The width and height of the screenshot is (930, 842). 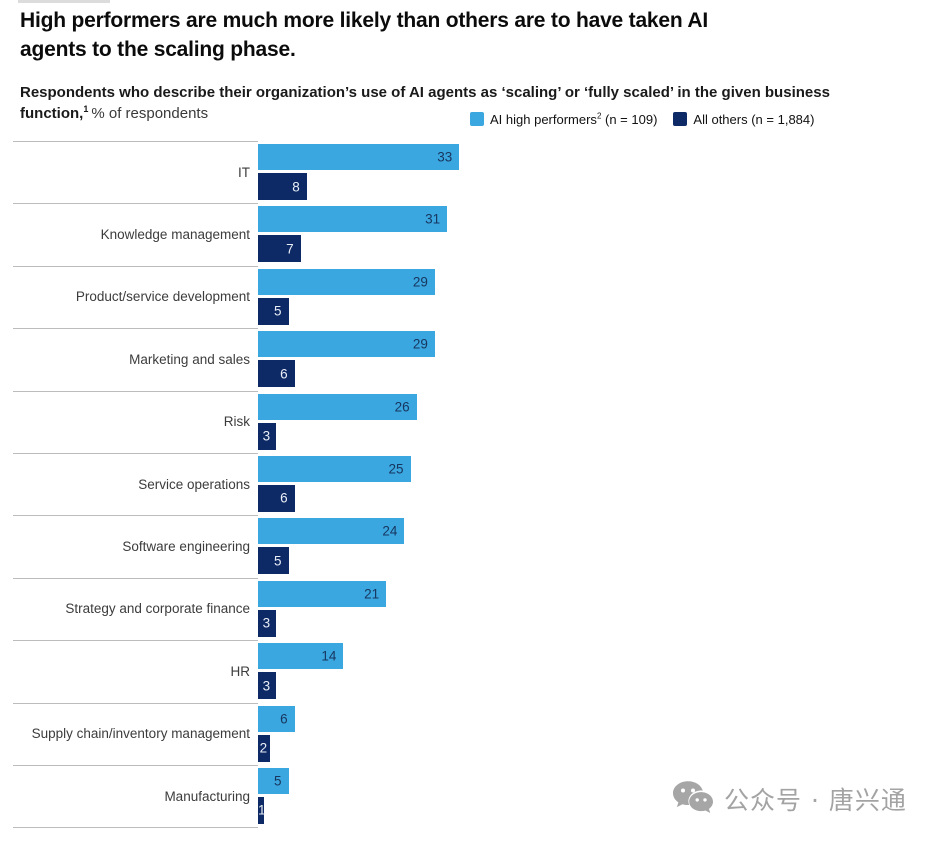 I want to click on chart-row: Manufacturing 5 1, so click(x=465, y=795).